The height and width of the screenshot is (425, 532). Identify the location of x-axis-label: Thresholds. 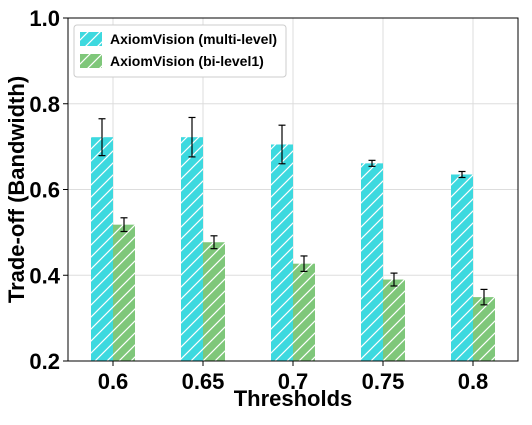
(293, 398).